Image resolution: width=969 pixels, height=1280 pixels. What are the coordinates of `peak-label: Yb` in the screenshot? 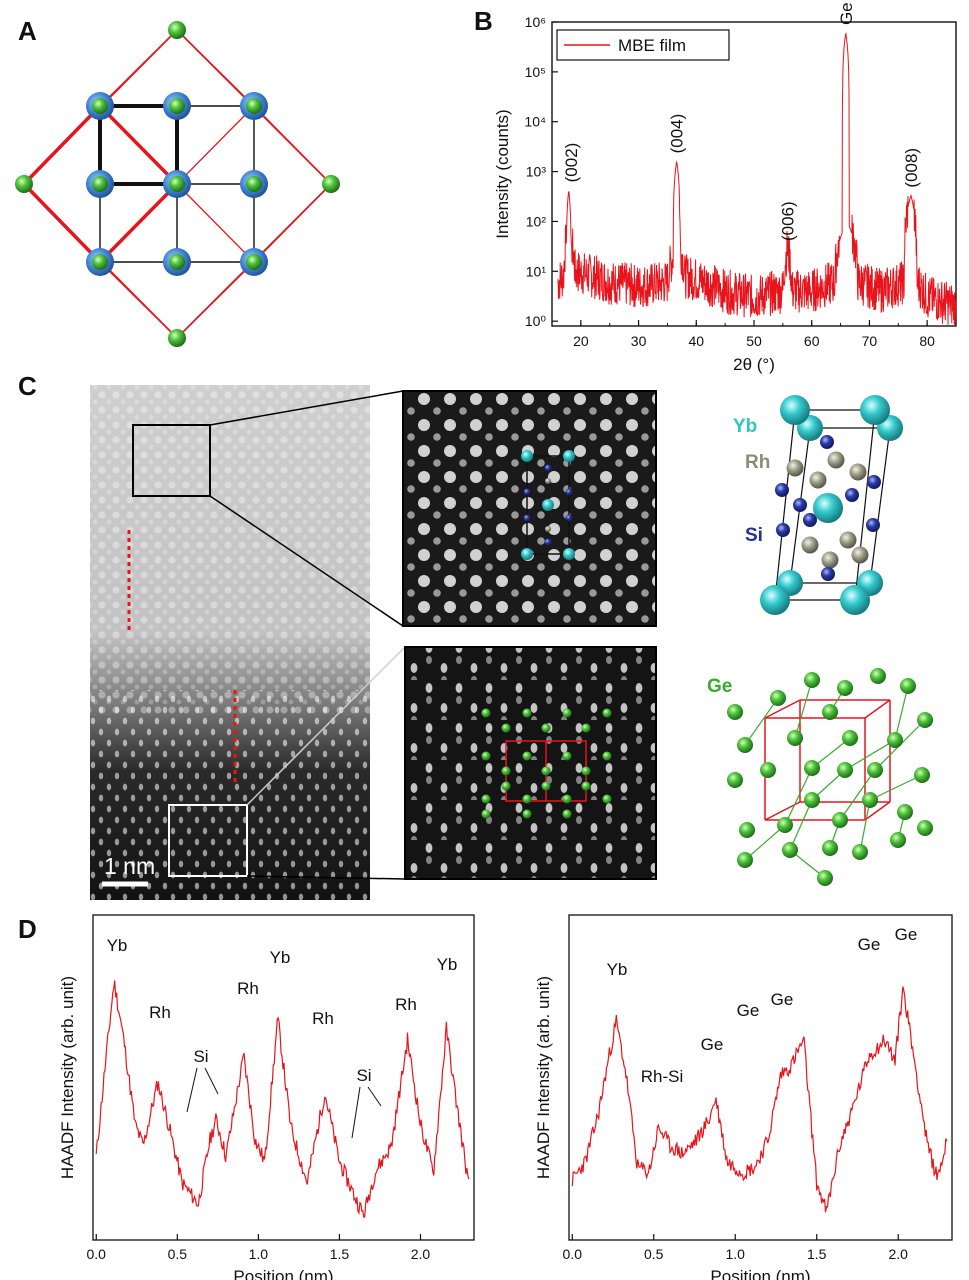 It's located at (617, 969).